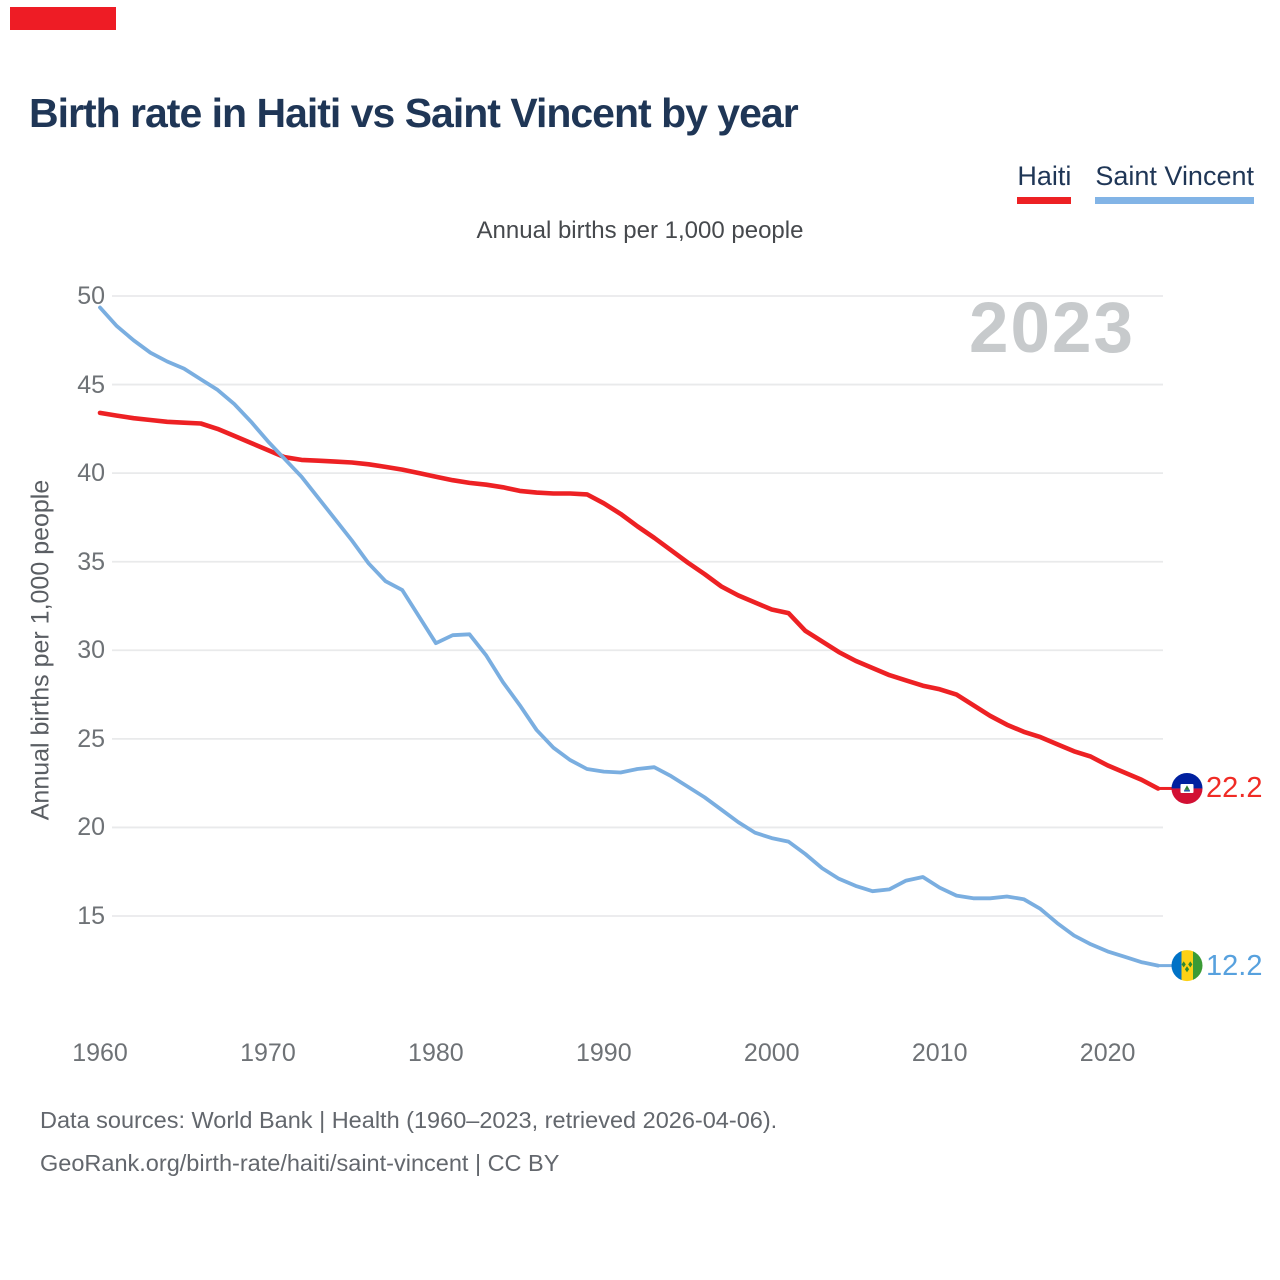 The image size is (1280, 1280). Describe the element at coordinates (1052, 328) in the screenshot. I see `year-watermark: 2023` at that location.